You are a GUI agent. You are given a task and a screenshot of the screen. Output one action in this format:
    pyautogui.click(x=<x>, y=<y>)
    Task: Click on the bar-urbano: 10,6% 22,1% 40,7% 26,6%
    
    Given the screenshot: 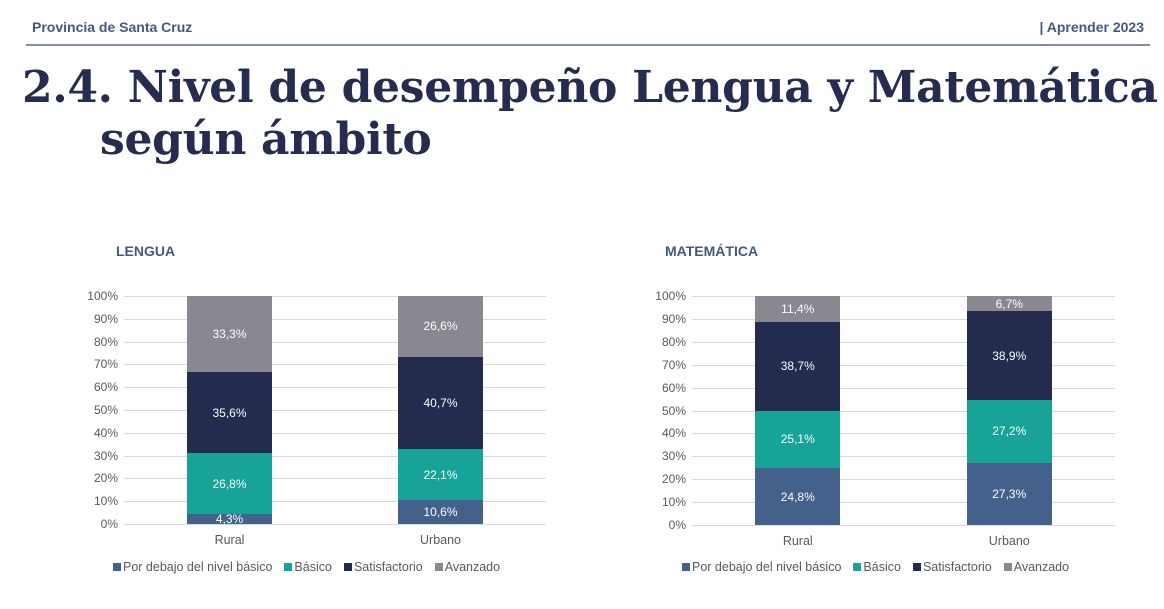 What is the action you would take?
    pyautogui.click(x=440, y=410)
    